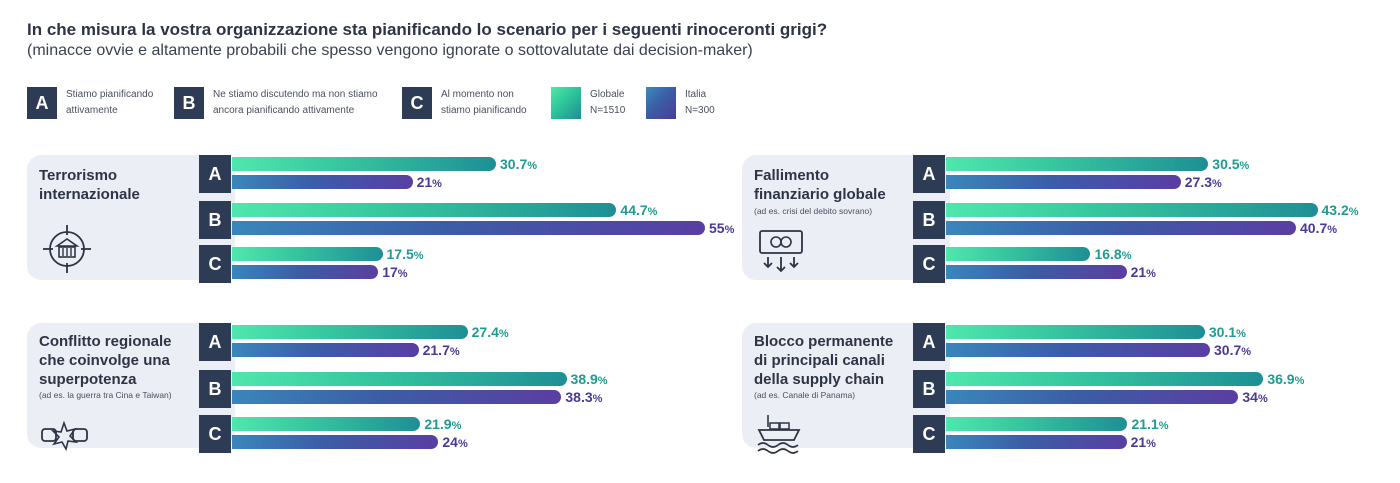 The image size is (1400, 483). I want to click on value-number: 30.5, so click(1226, 164).